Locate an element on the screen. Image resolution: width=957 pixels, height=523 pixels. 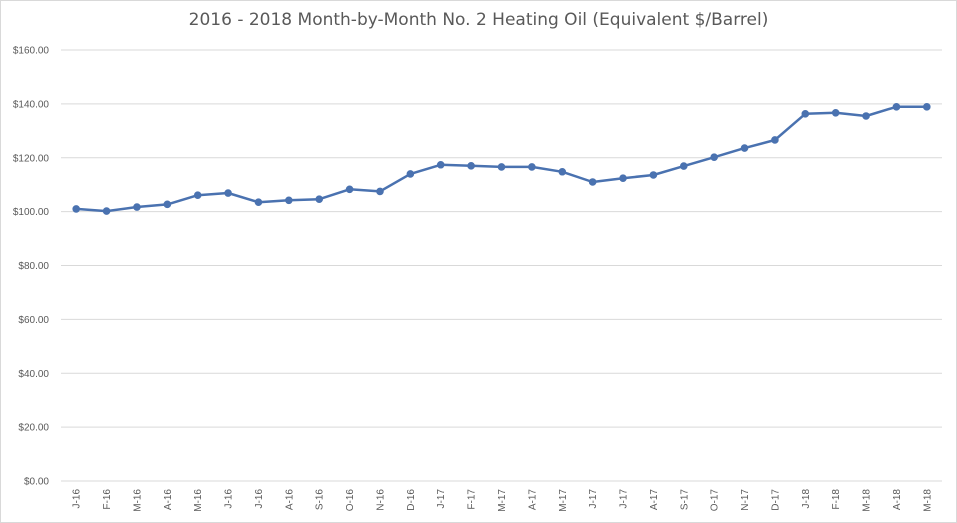
x-tick-label: D-17 is located at coordinates (775, 500).